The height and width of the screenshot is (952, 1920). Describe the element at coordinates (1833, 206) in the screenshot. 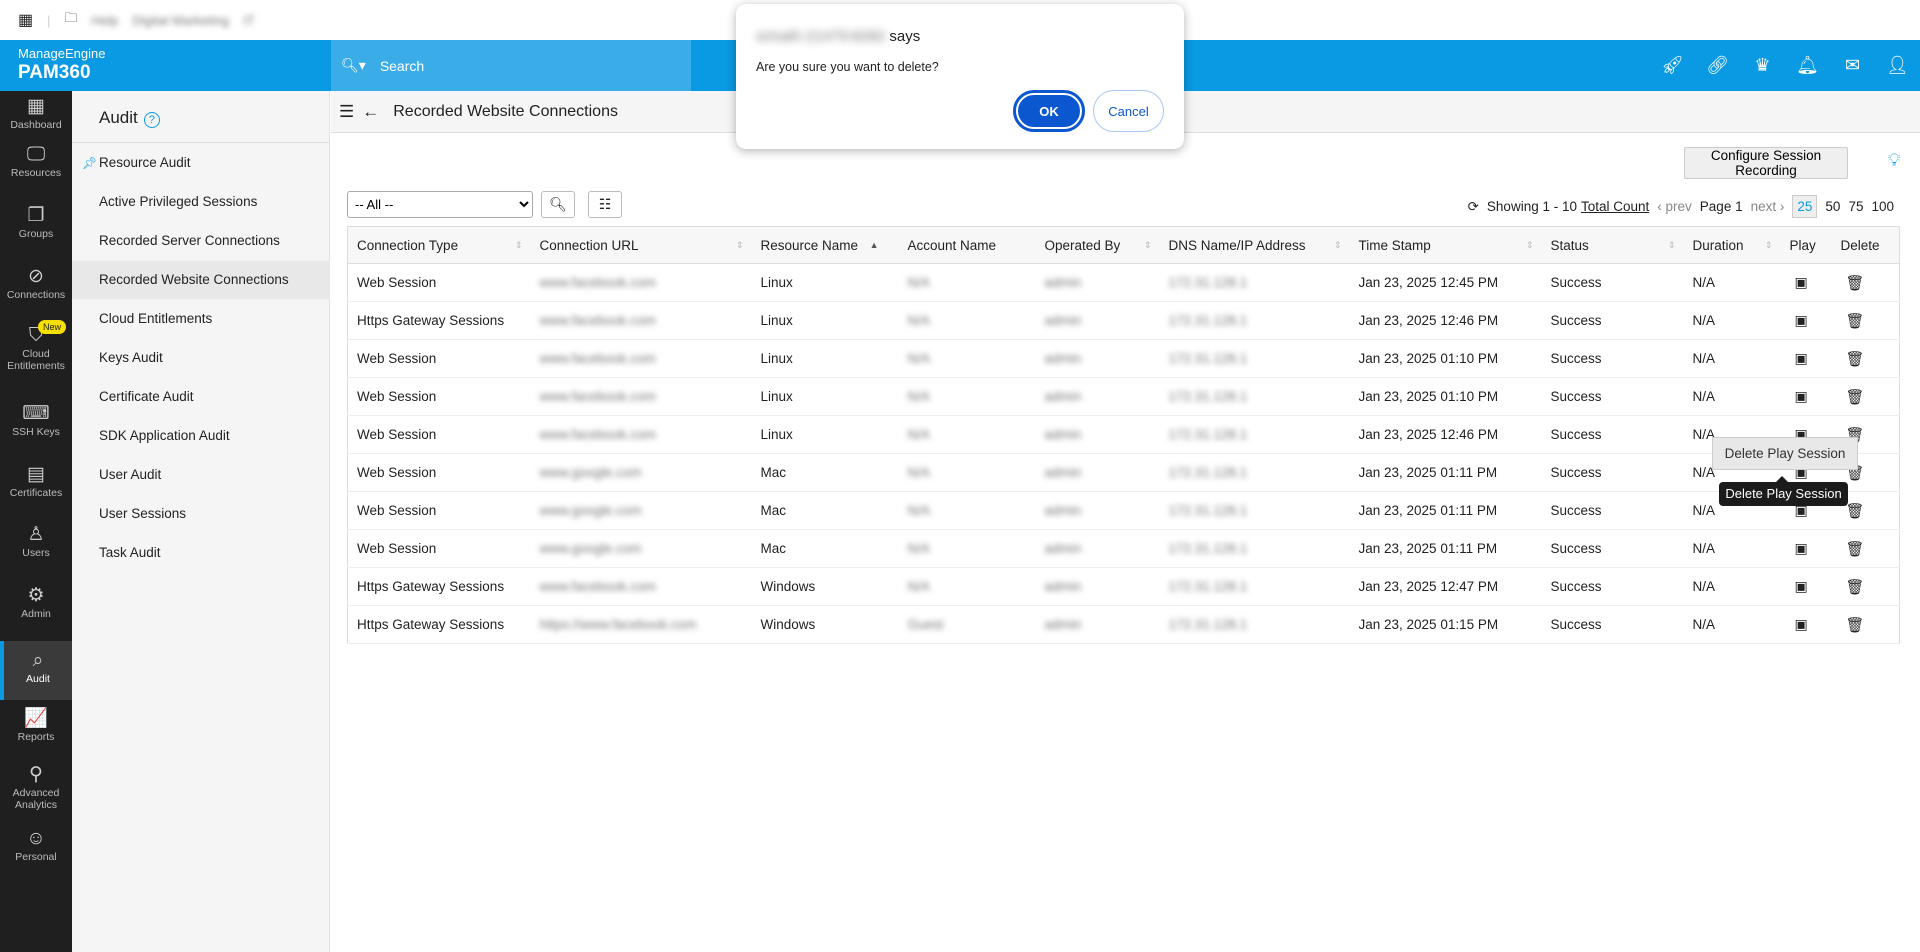

I see `page-size-50: 50` at that location.